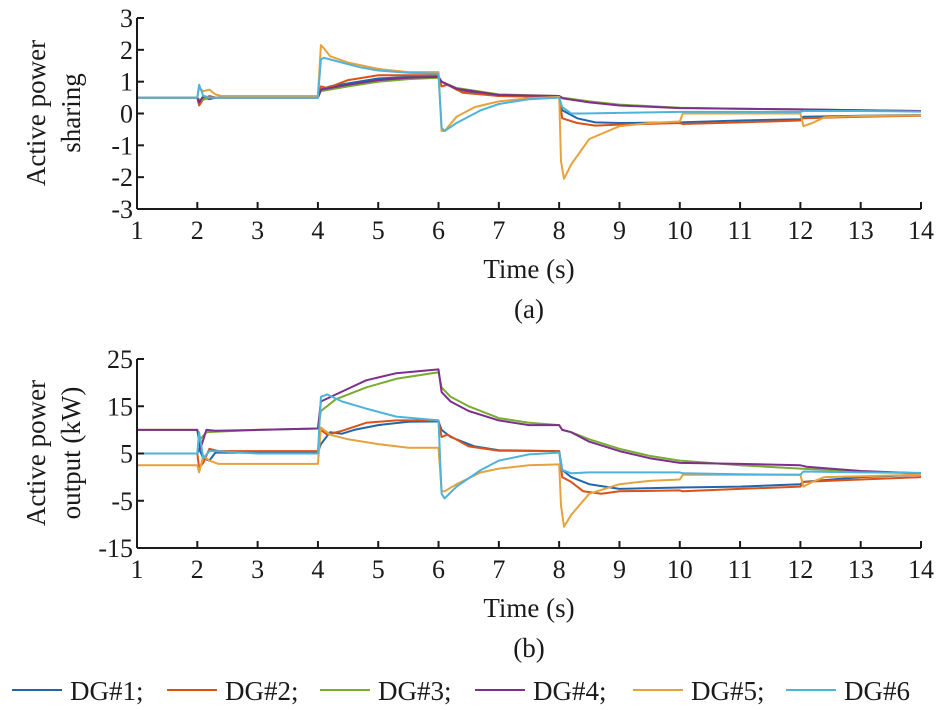 This screenshot has width=939, height=710. What do you see at coordinates (126, 18) in the screenshot?
I see `y-tick-label: 3` at bounding box center [126, 18].